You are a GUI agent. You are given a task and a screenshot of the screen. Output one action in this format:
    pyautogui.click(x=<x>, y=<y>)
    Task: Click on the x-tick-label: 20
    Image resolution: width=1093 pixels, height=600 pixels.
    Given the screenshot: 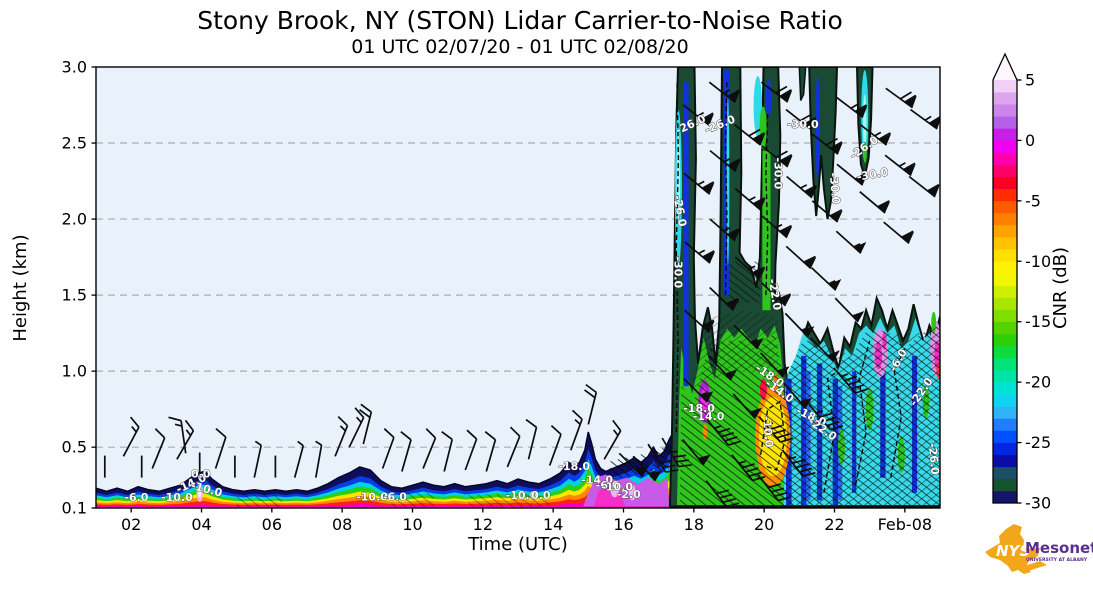 What is the action you would take?
    pyautogui.click(x=764, y=524)
    